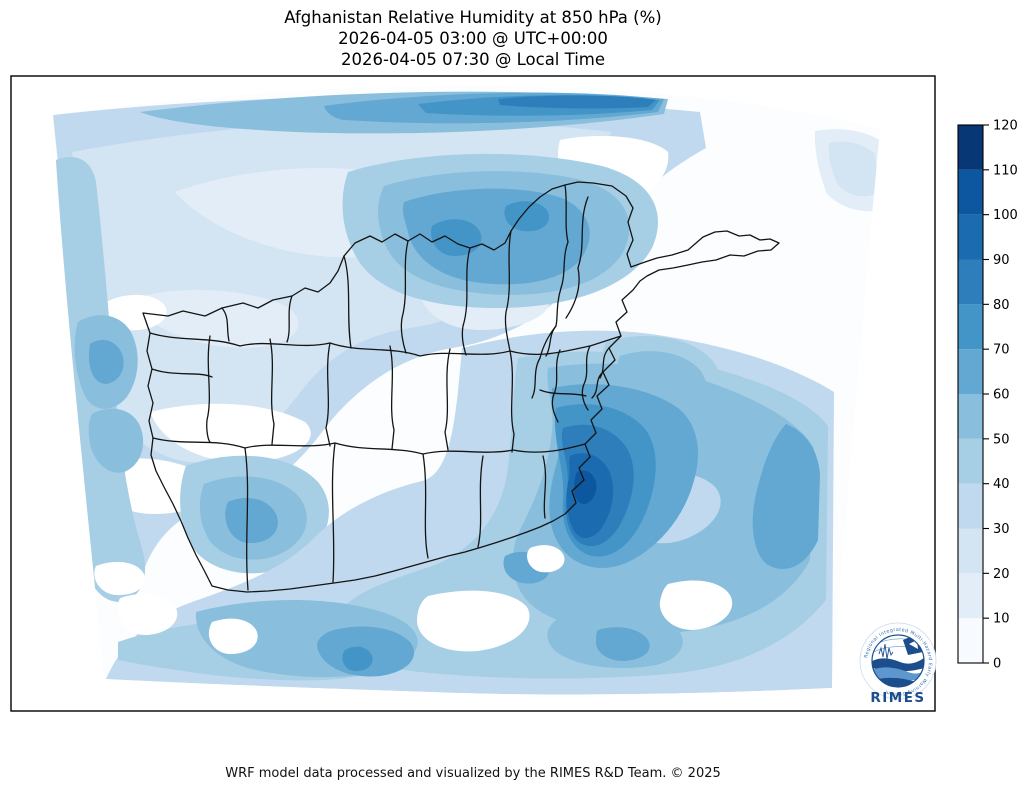 This screenshot has height=799, width=1030. Describe the element at coordinates (886, 651) in the screenshot. I see `seismograph-icon` at that location.